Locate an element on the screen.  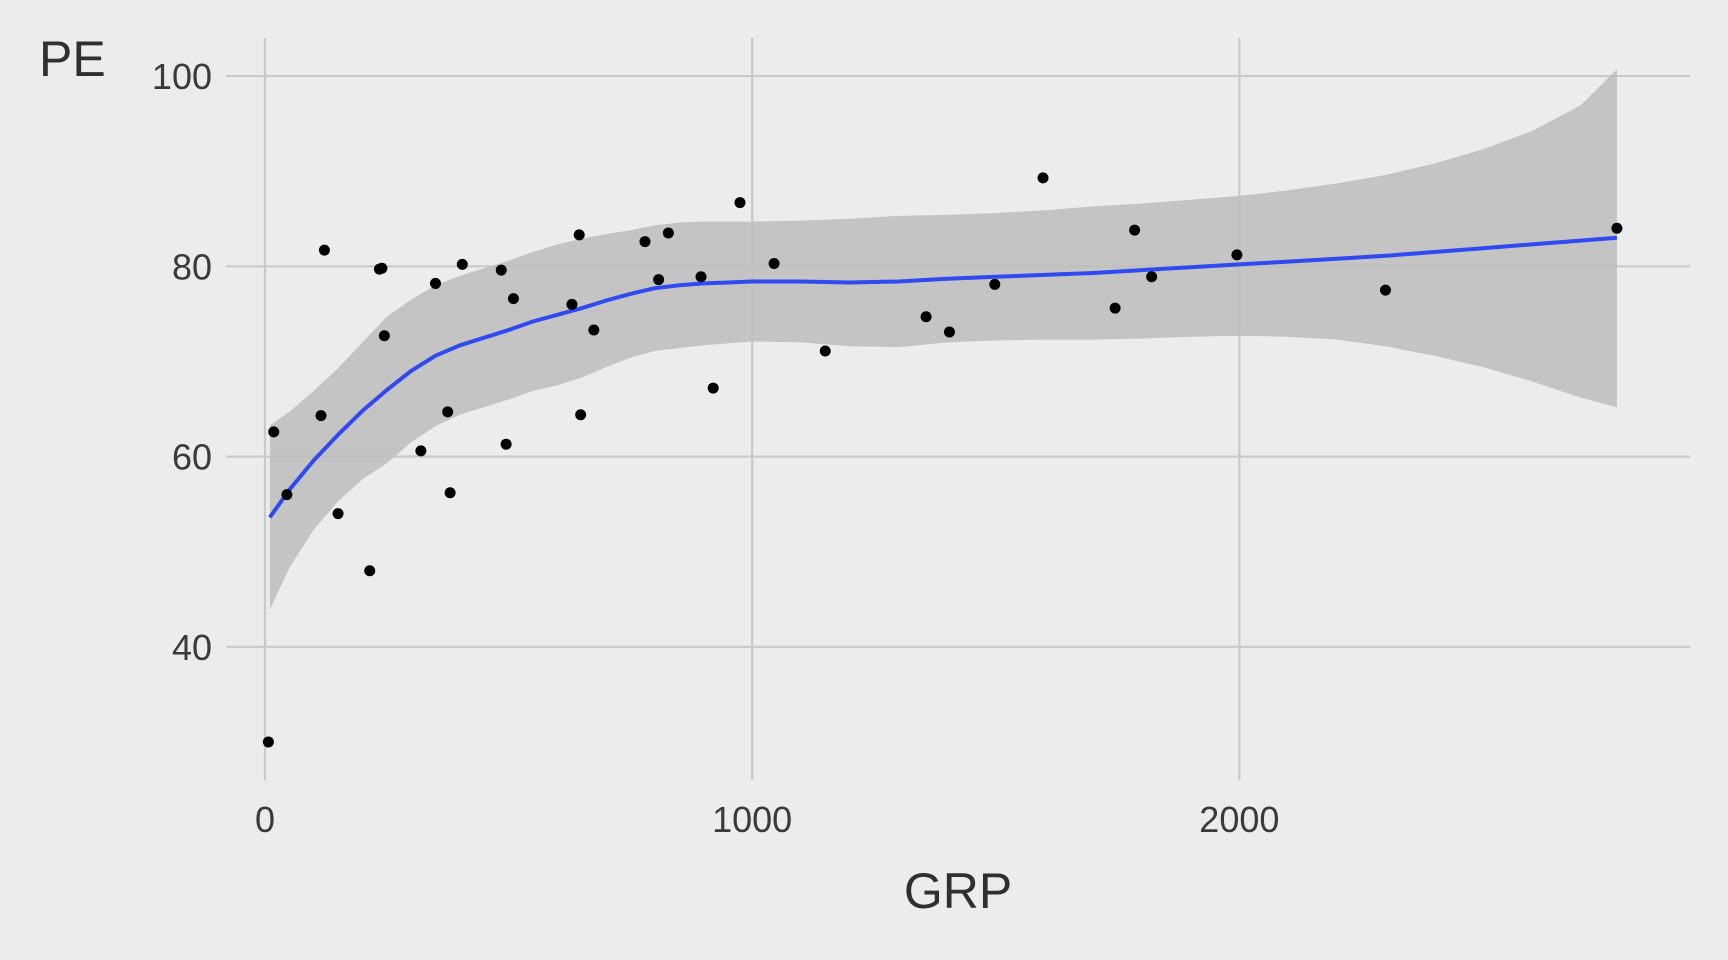
x-tick-label: 1000 is located at coordinates (752, 819).